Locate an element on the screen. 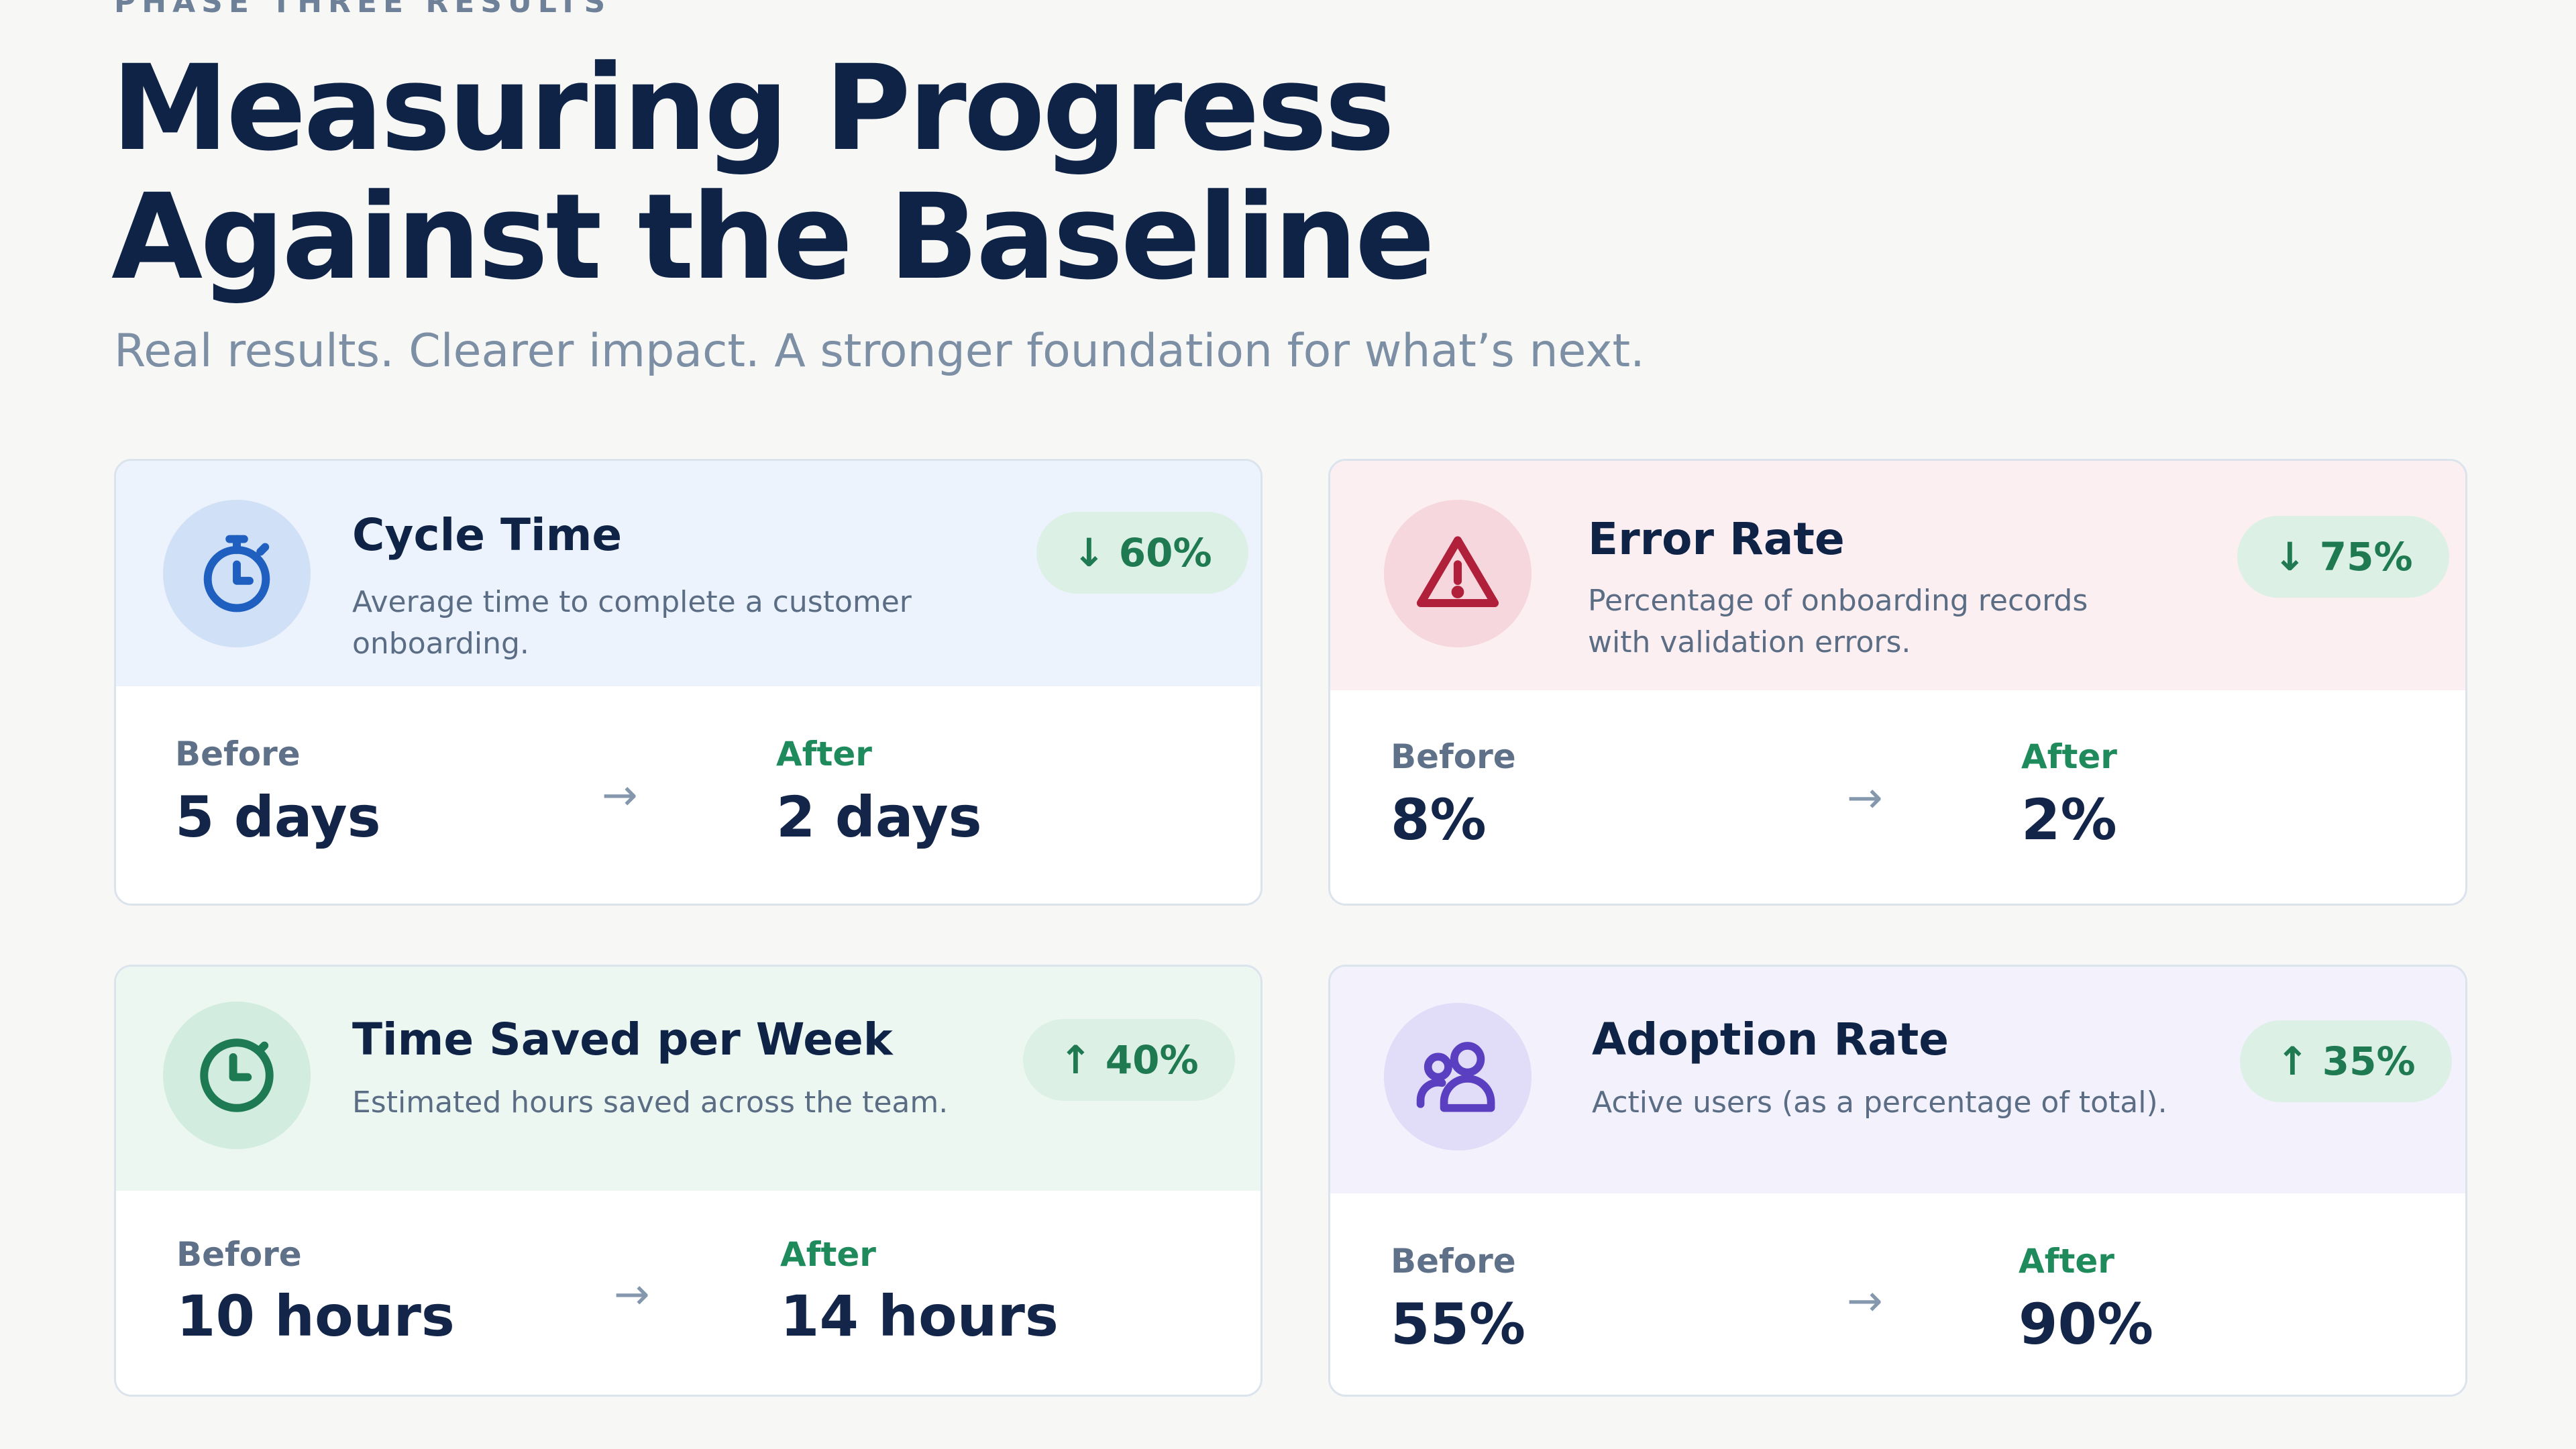 The height and width of the screenshot is (1449, 2576). users-icon is located at coordinates (1455, 1077).